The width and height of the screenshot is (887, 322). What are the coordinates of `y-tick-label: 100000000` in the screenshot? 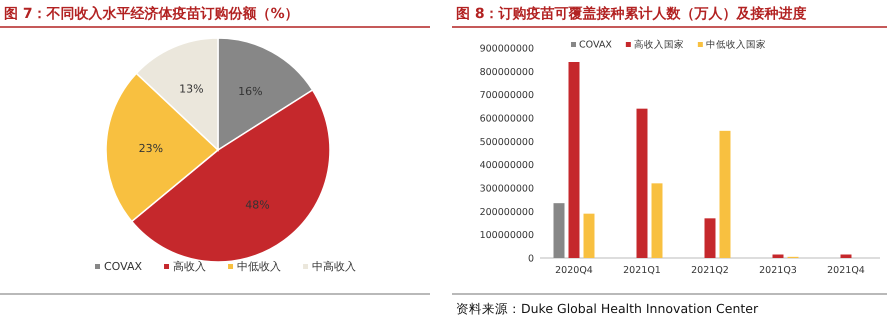 It's located at (507, 236).